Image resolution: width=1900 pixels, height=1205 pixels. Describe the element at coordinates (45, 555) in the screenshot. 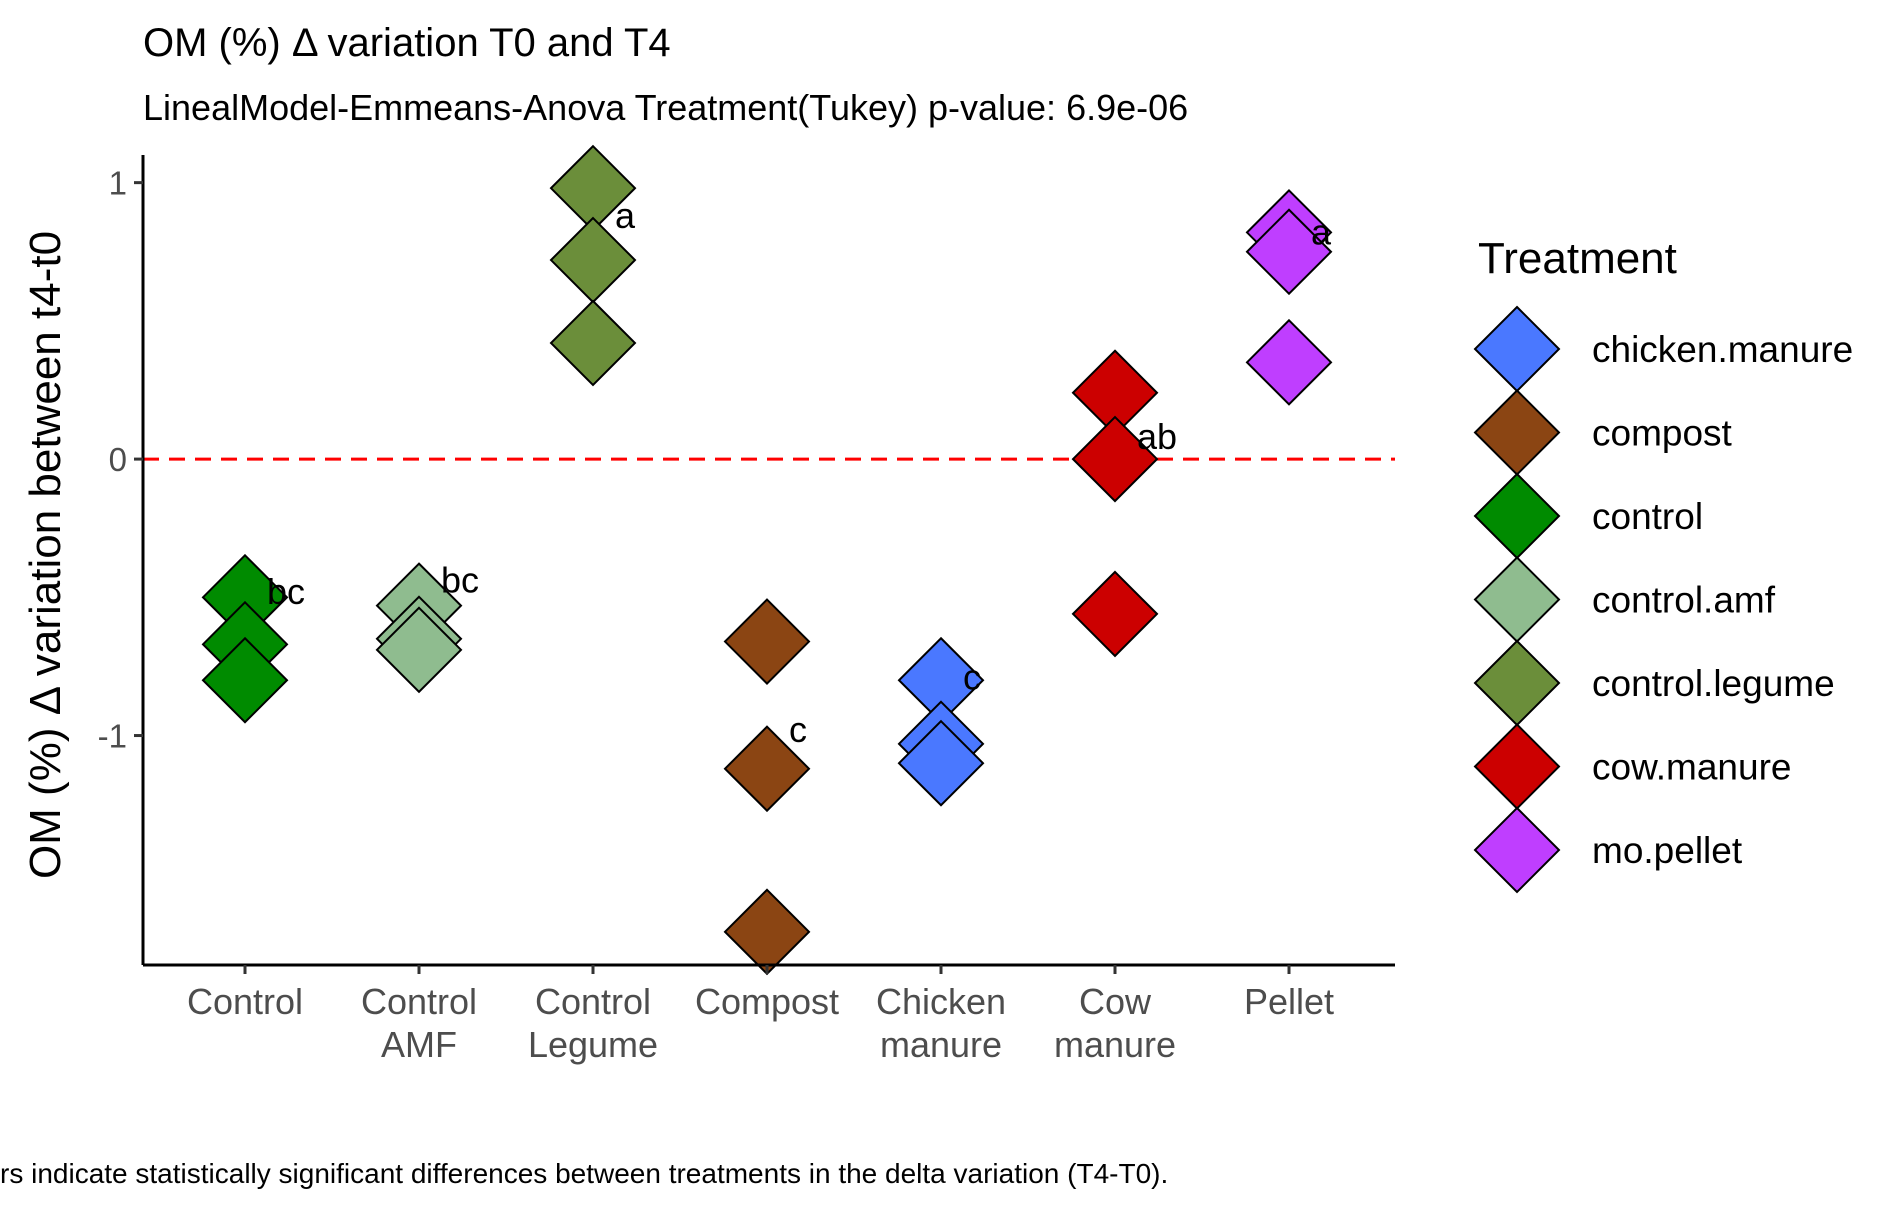

I see `y-axis-label: OM (%) Δ variation between t4-t0` at that location.